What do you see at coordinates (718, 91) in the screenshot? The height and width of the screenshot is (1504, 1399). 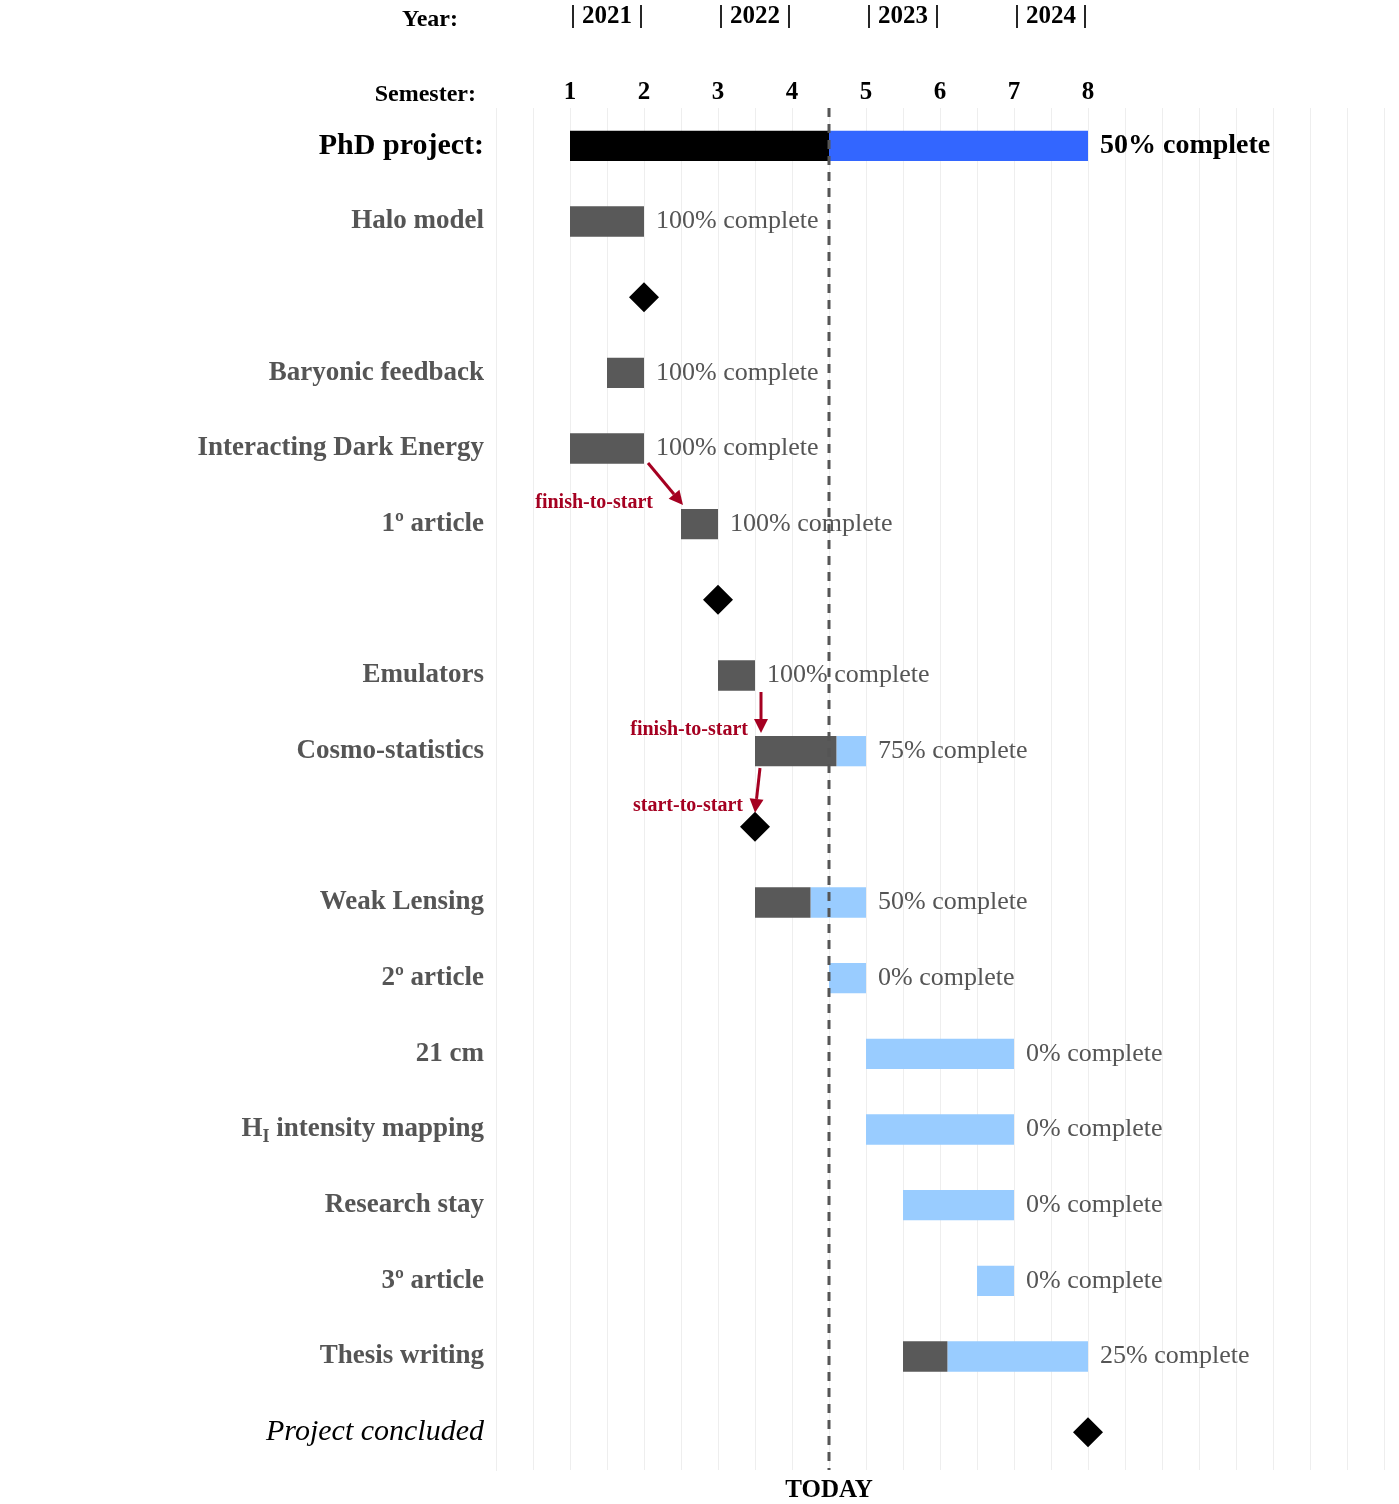 I see `x-tick-label: 3` at bounding box center [718, 91].